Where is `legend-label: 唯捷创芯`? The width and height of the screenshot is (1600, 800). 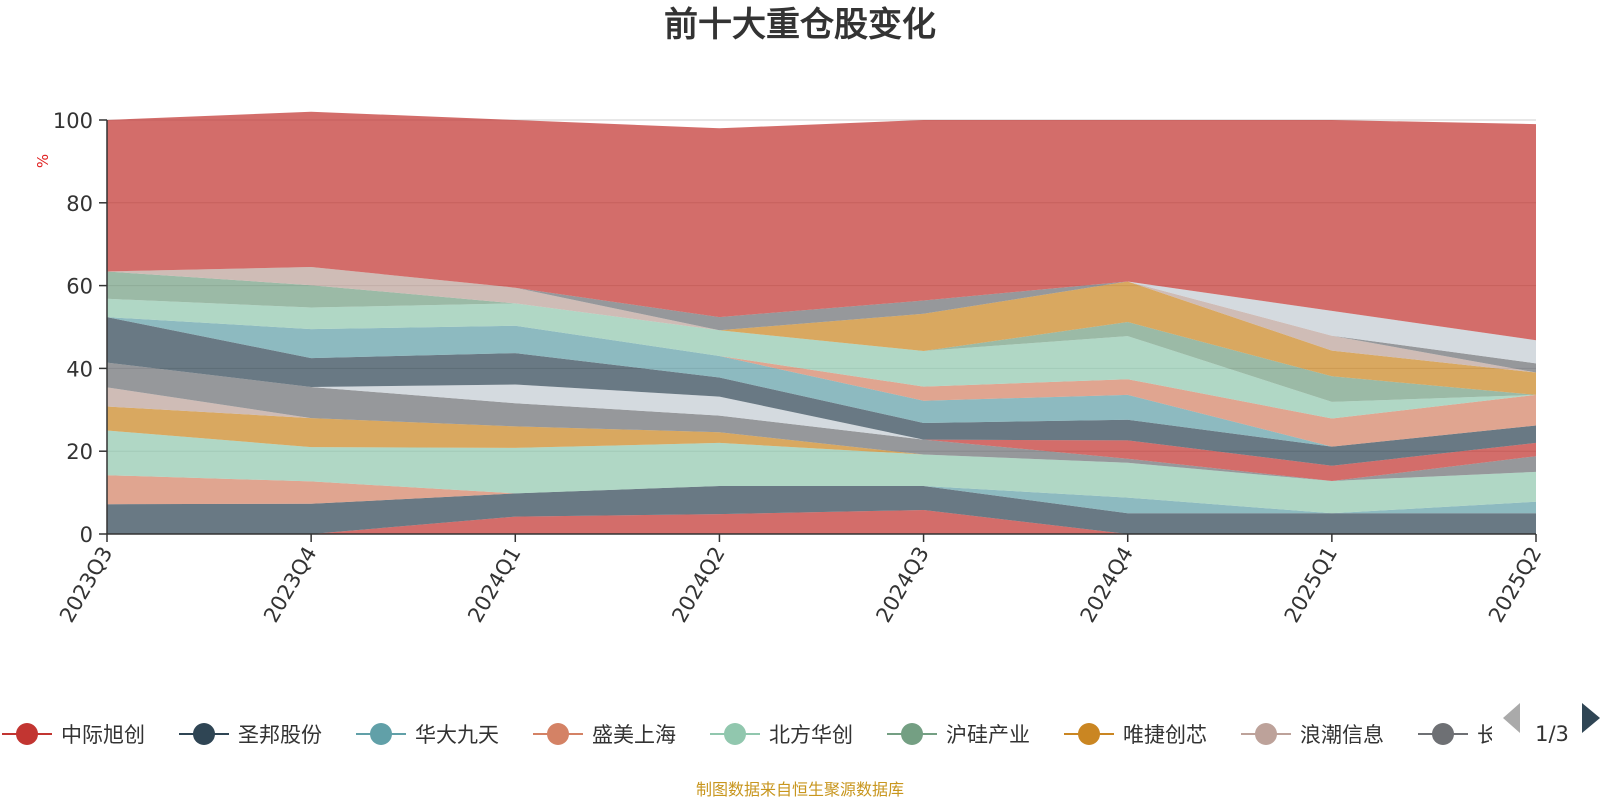 legend-label: 唯捷创芯 is located at coordinates (1165, 735).